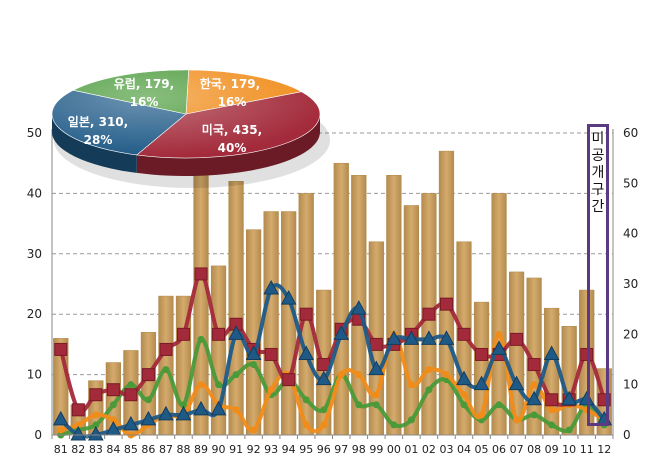 This screenshot has height=474, width=647. I want to click on pie-slice-label: 일본, 310,, so click(98, 122).